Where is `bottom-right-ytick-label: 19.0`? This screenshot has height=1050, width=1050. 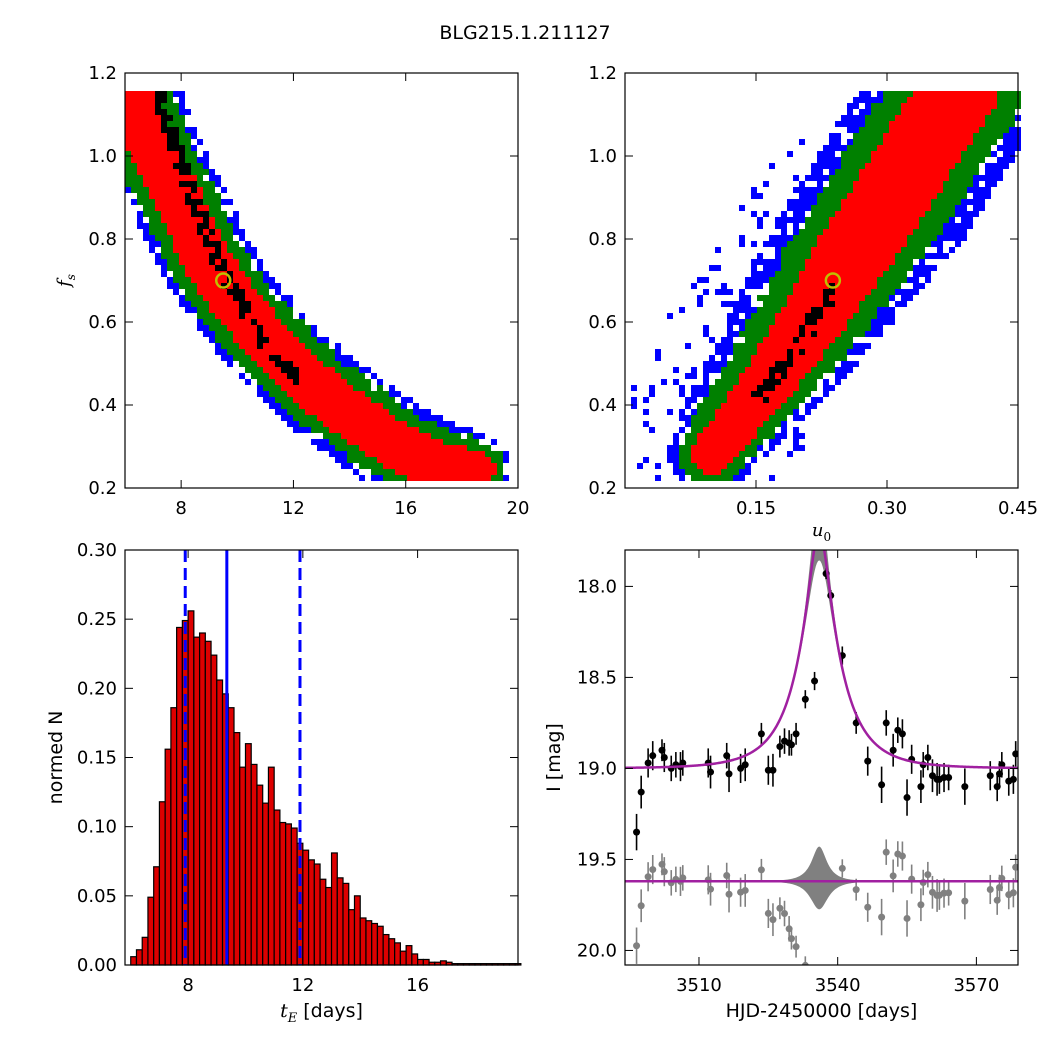
bottom-right-ytick-label: 19.0 is located at coordinates (597, 768).